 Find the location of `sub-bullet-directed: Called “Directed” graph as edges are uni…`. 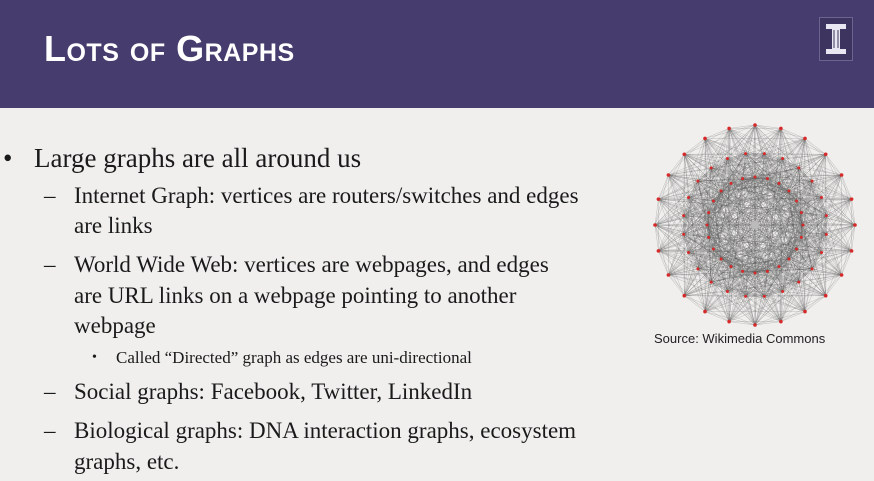

sub-bullet-directed: Called “Directed” graph as edges are uni… is located at coordinates (294, 357).